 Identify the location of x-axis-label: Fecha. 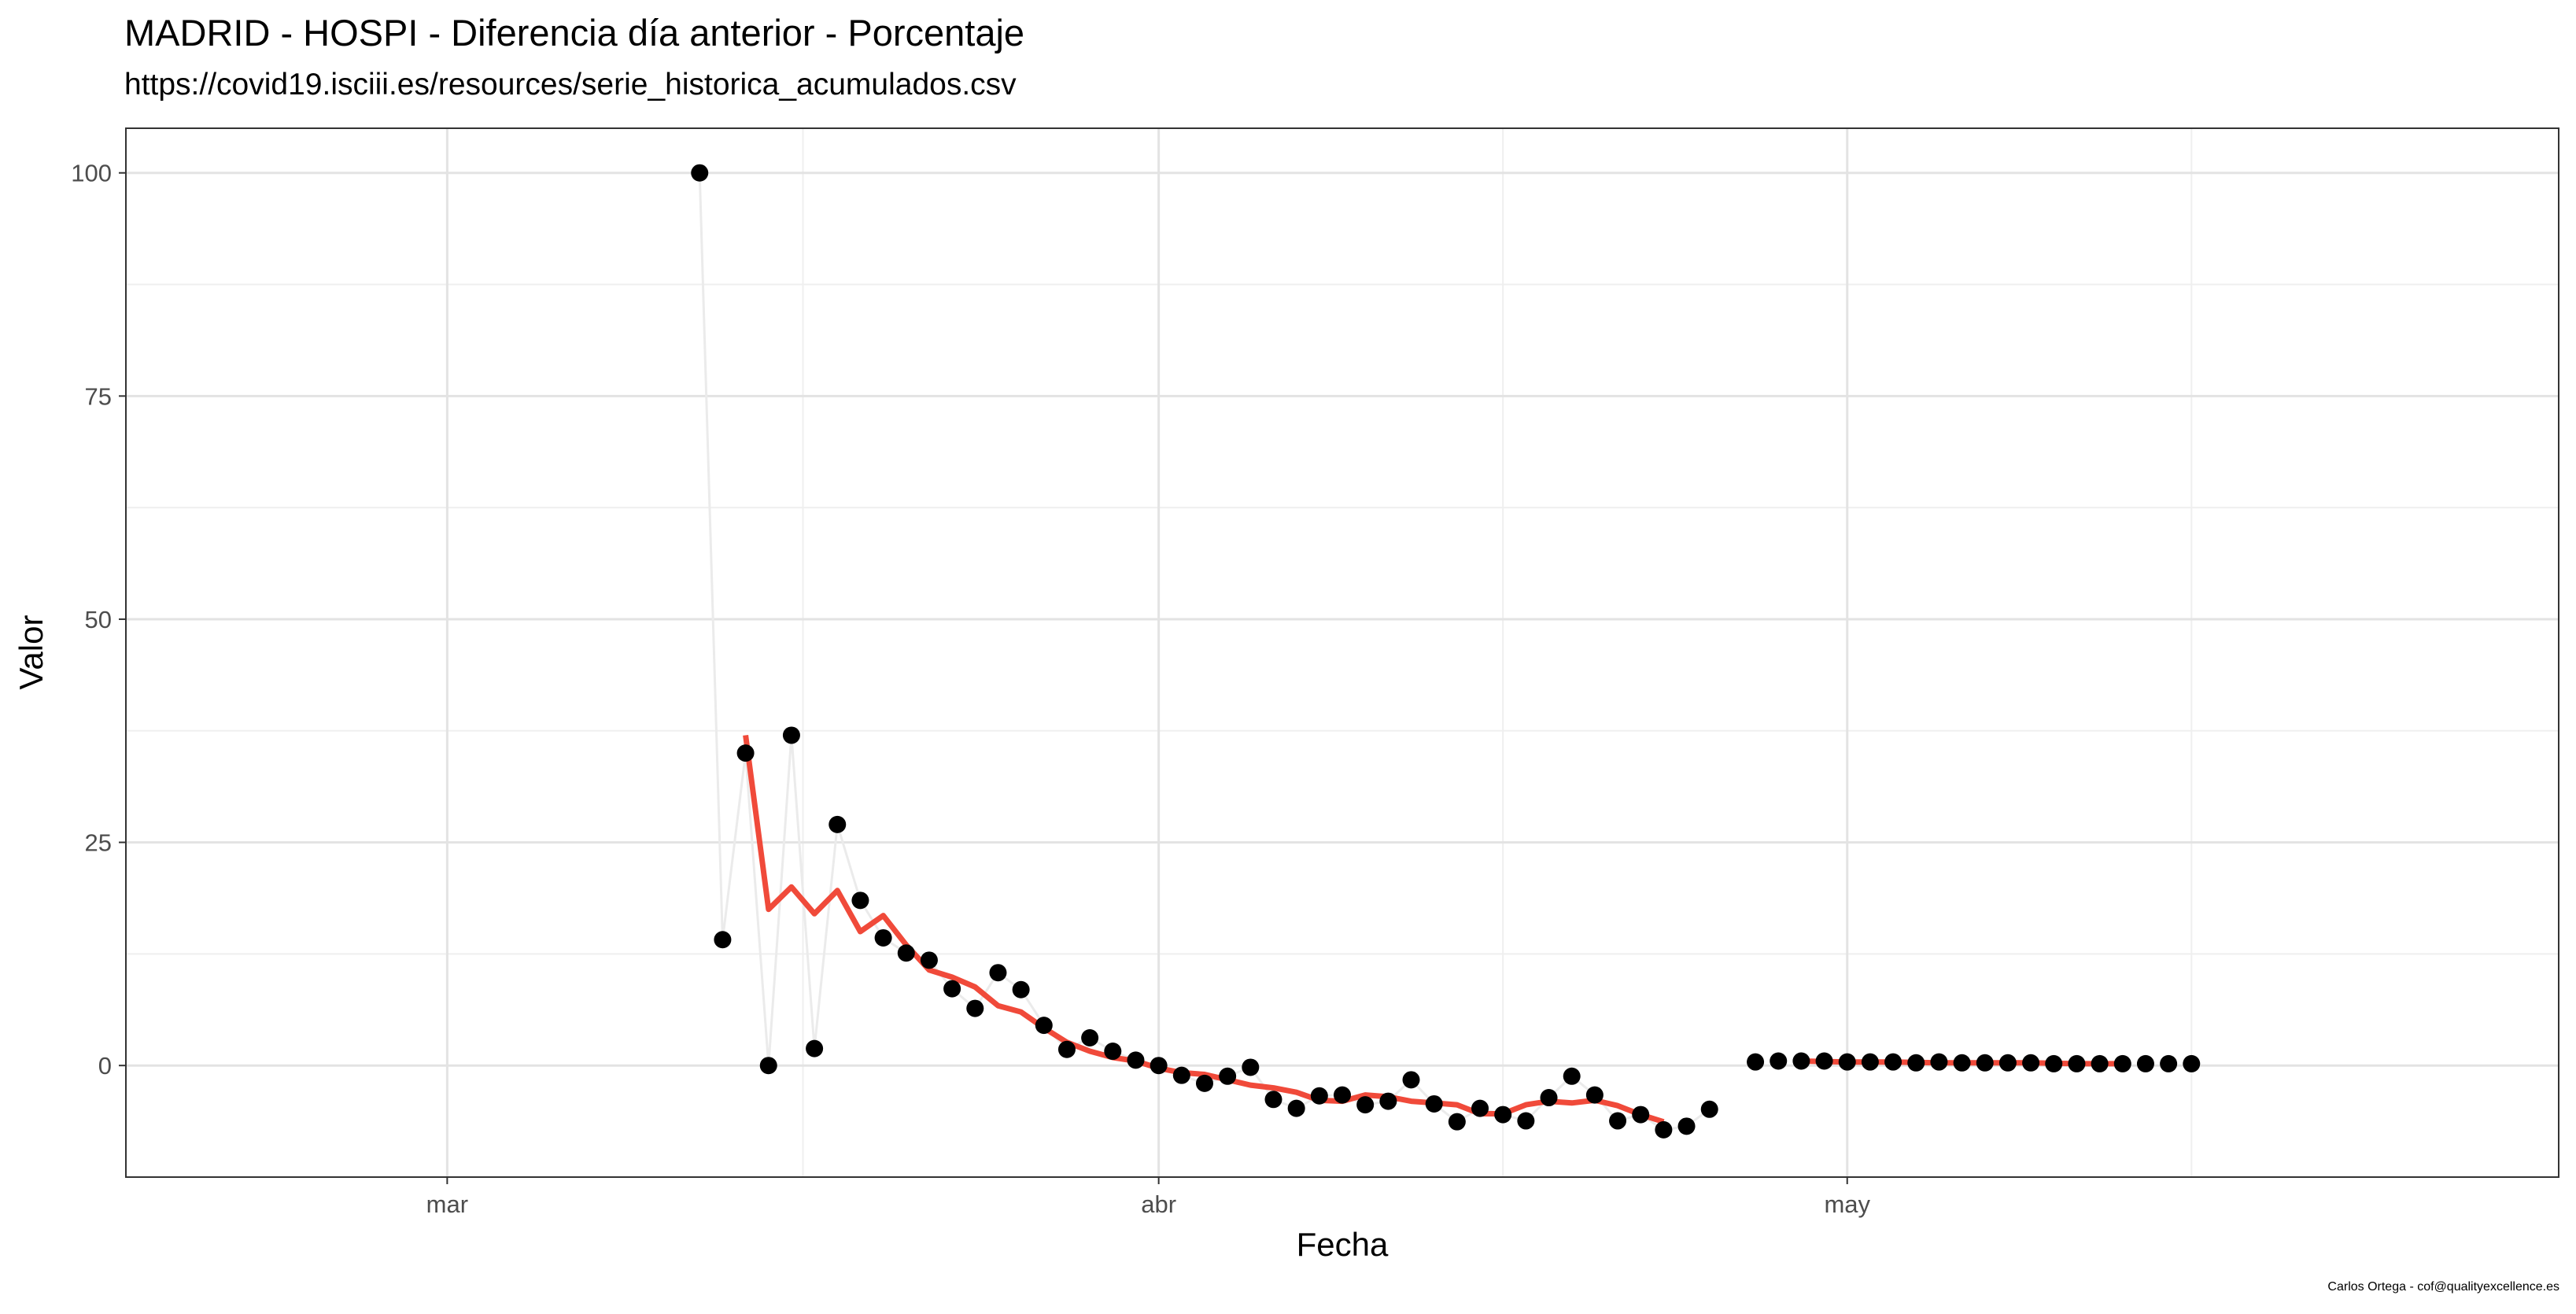
(1343, 1244).